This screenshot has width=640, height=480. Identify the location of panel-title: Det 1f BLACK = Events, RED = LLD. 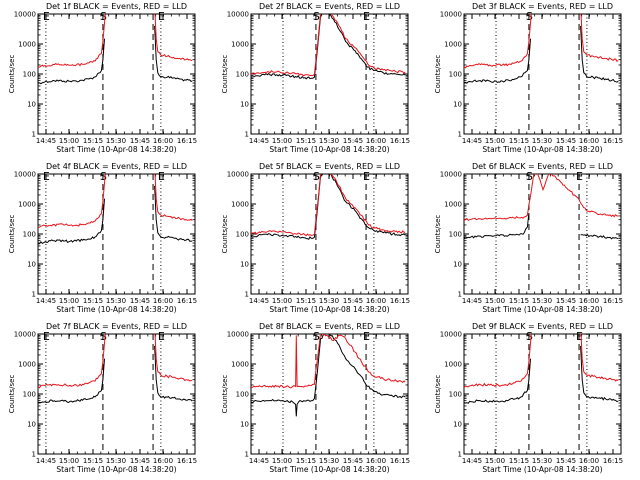
(116, 6).